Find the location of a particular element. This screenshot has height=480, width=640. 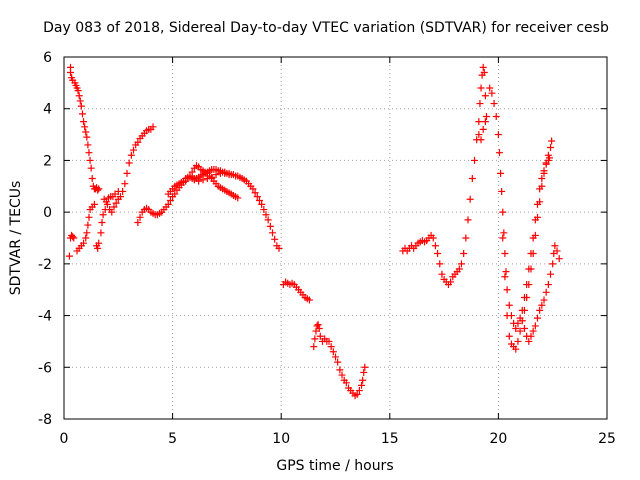

x-axis-label: GPS time / hours is located at coordinates (334, 466).